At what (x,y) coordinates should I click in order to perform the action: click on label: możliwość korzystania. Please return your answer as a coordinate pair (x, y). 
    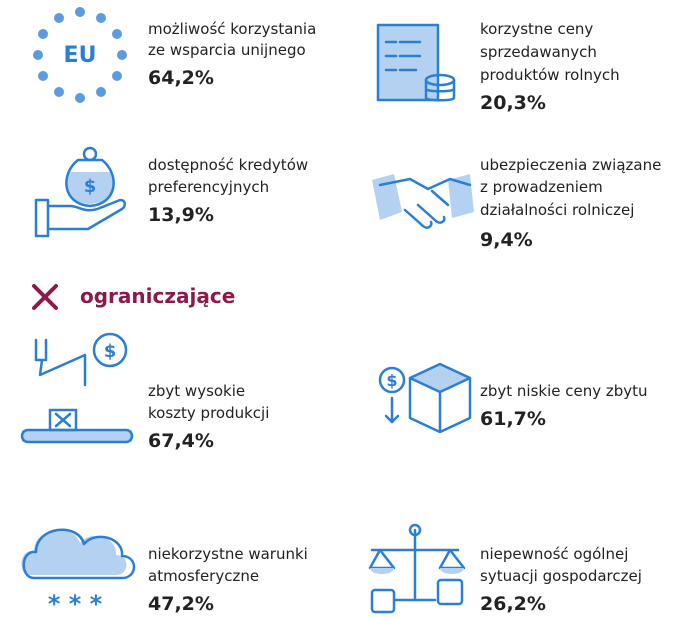
    Looking at the image, I should click on (232, 29).